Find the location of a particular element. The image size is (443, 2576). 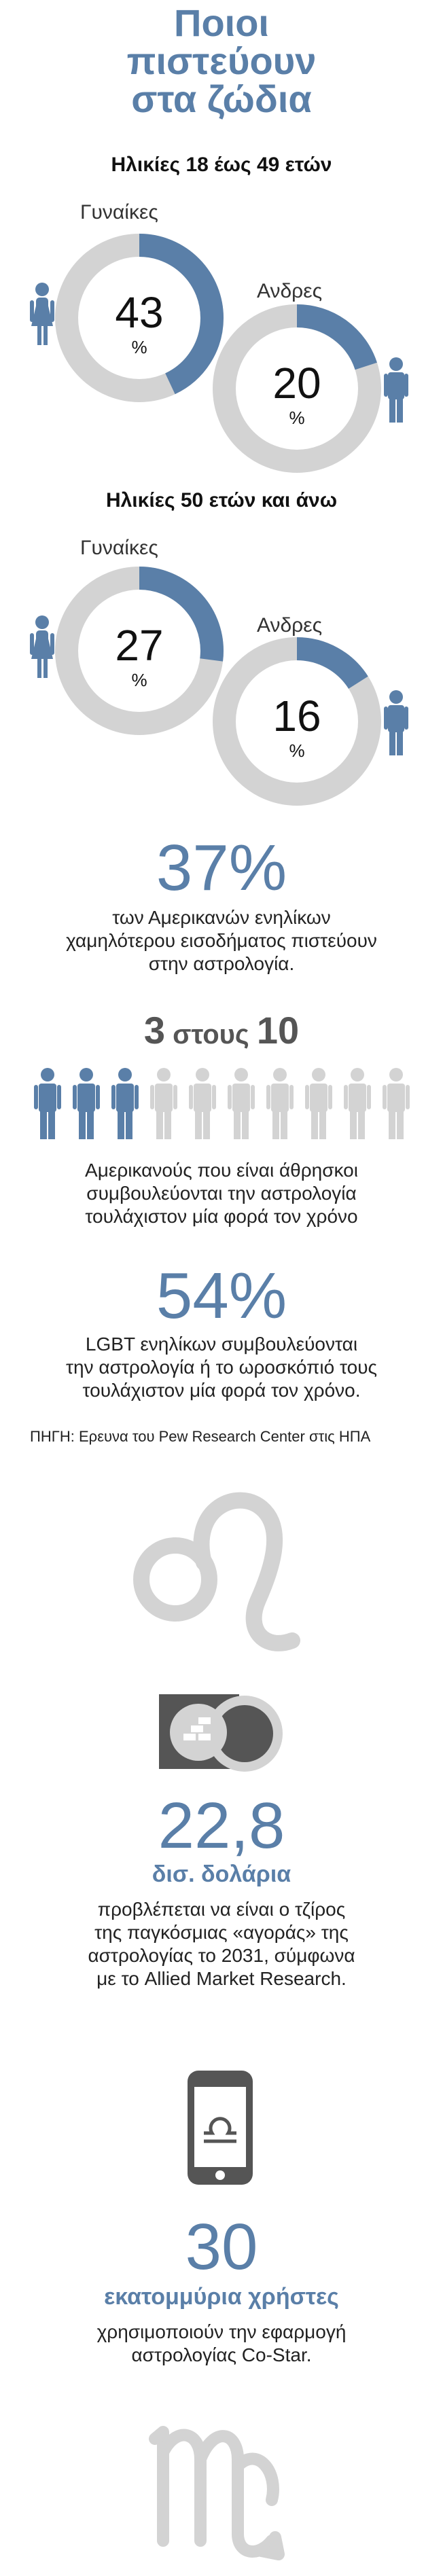

men-label-1: Ανδρες is located at coordinates (290, 291).